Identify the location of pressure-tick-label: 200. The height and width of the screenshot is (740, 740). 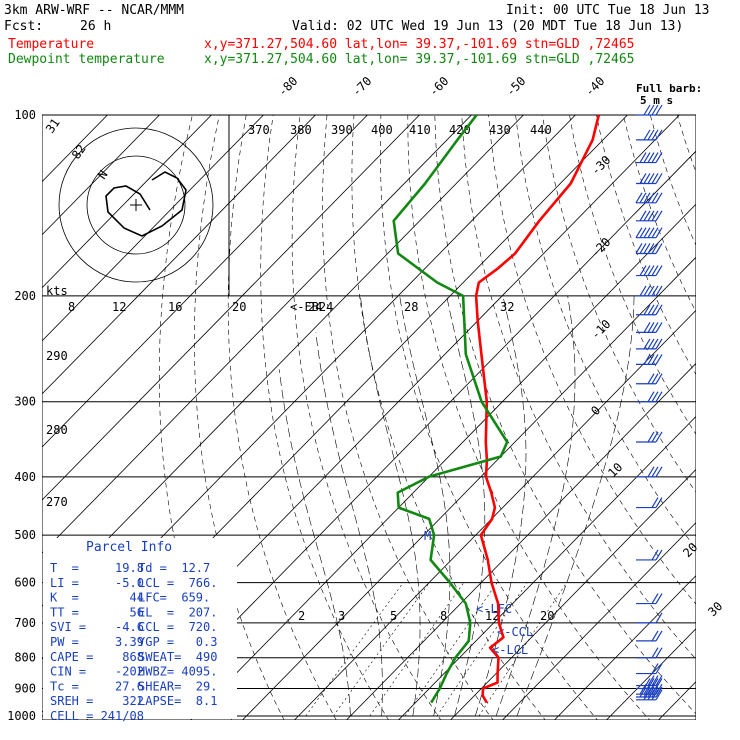
(25, 296).